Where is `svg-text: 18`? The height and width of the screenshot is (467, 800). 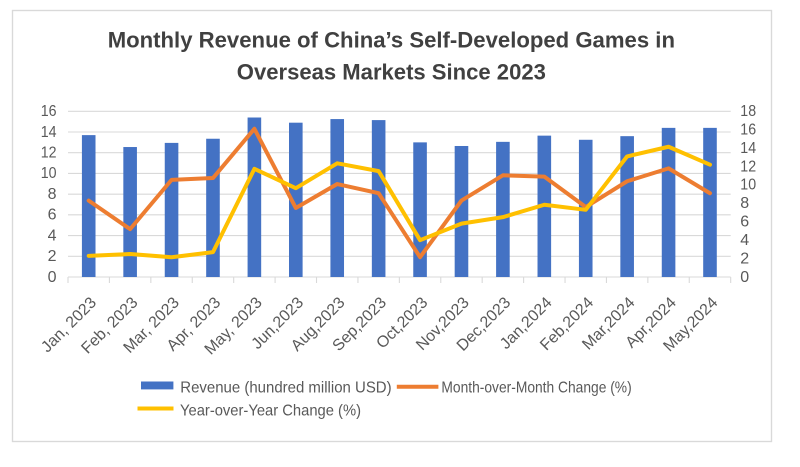
svg-text: 18 is located at coordinates (748, 111).